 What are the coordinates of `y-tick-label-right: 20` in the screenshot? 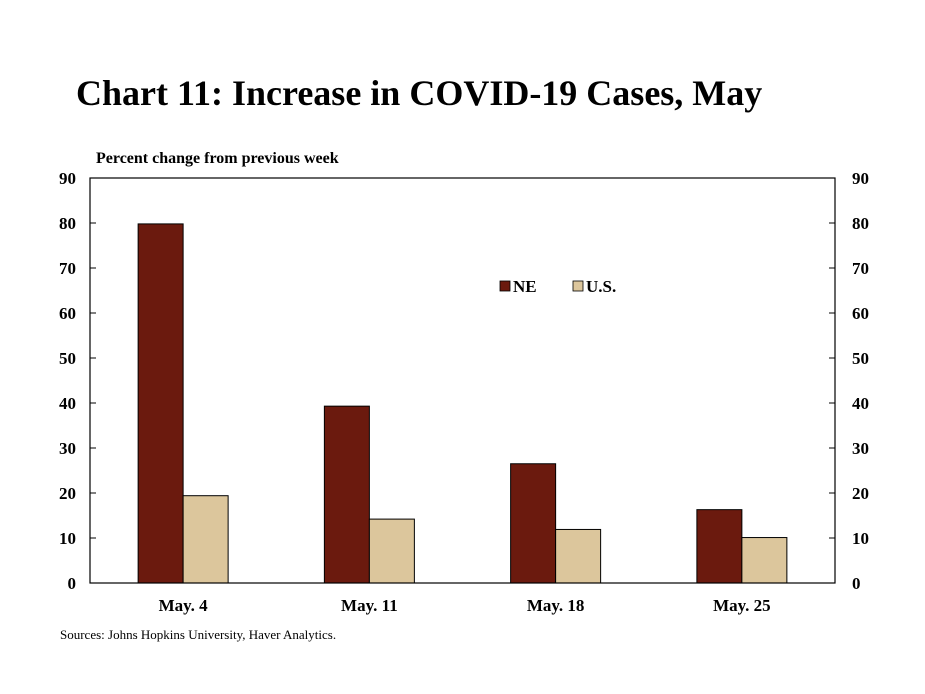 It's located at (860, 493).